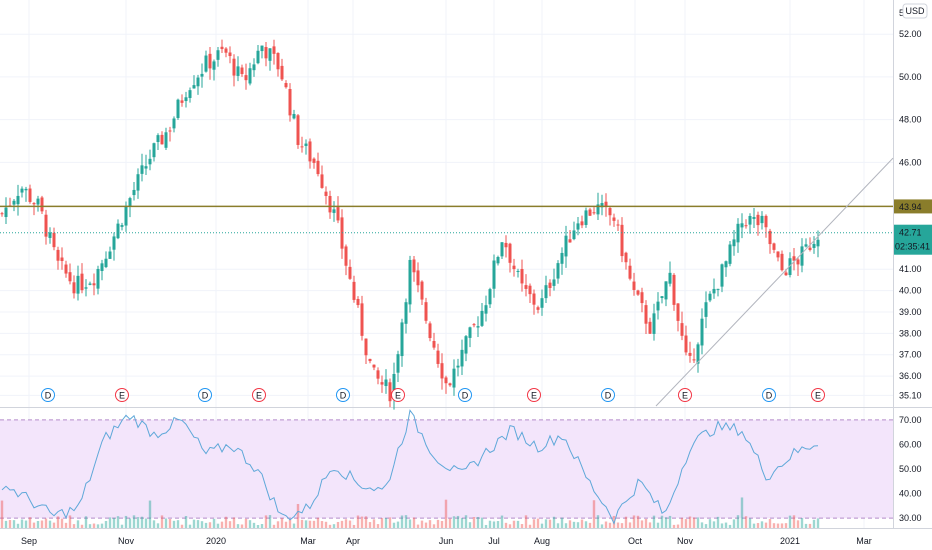 The image size is (932, 550). I want to click on price-axis-tick: 41.00, so click(910, 269).